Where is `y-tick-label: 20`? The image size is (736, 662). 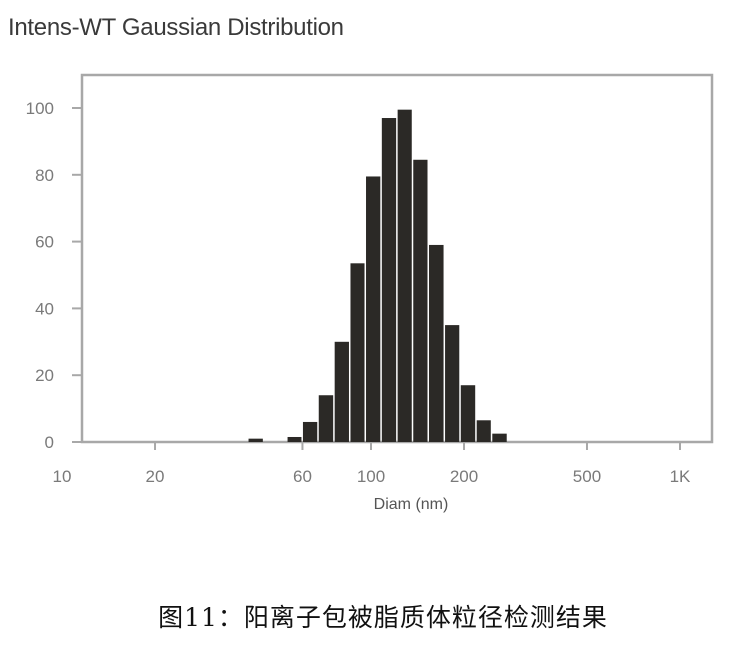
y-tick-label: 20 is located at coordinates (44, 375).